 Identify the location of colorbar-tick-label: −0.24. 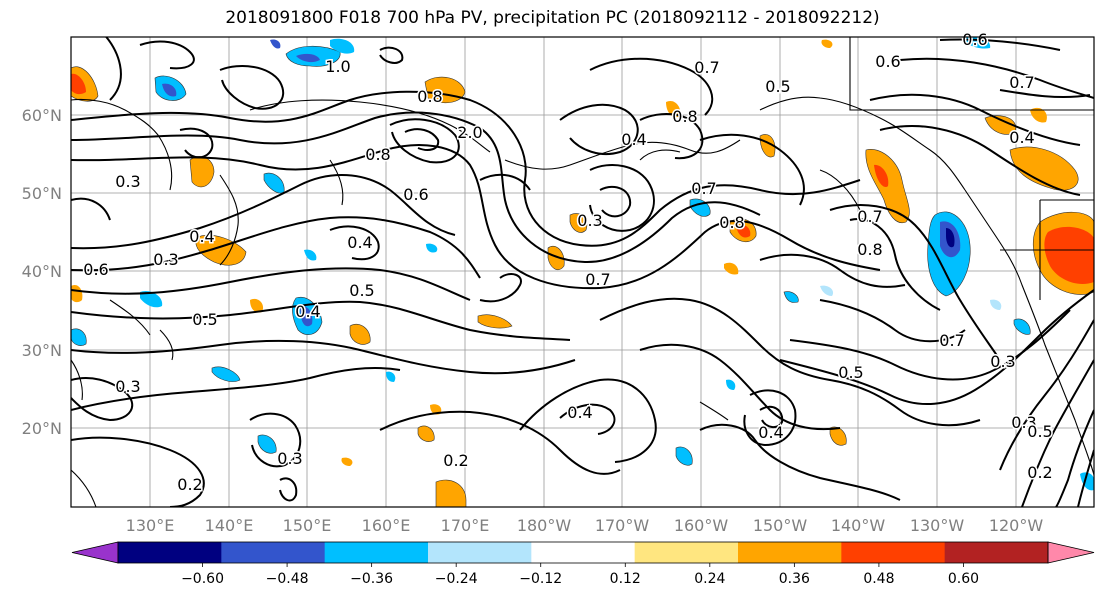
(456, 579).